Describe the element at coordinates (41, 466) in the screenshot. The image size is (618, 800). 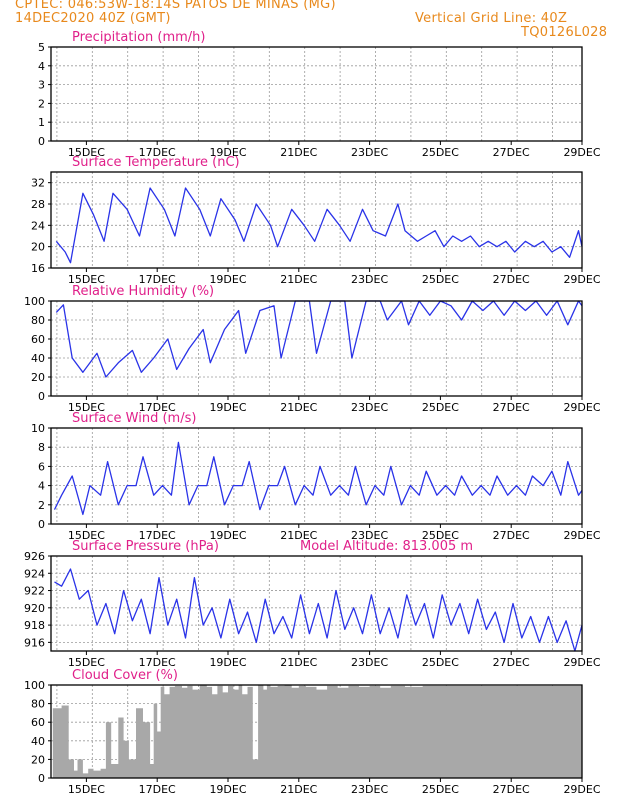
I see `y-tick-label: 6` at that location.